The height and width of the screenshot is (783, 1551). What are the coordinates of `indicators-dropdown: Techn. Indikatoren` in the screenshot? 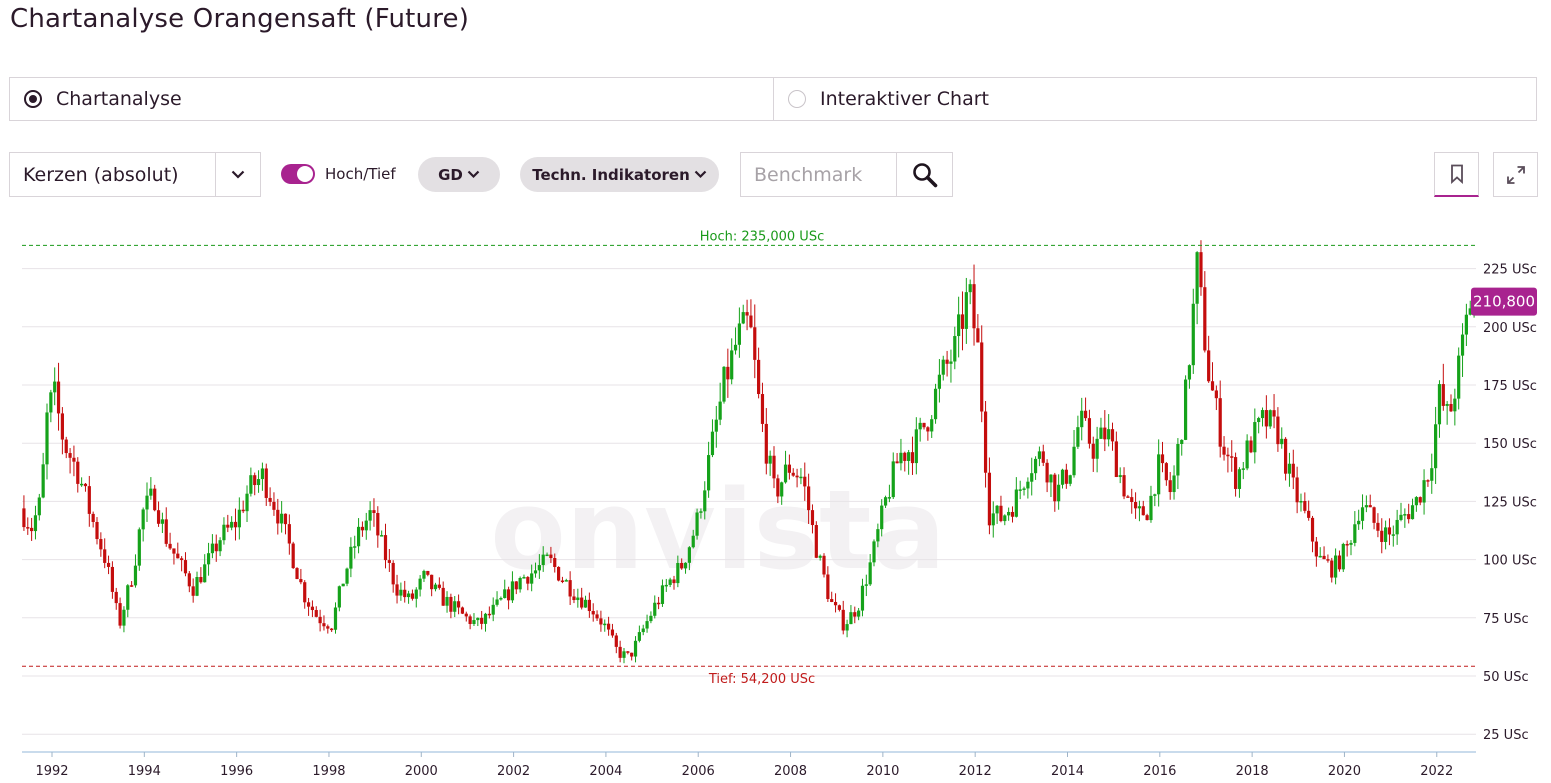 It's located at (619, 174).